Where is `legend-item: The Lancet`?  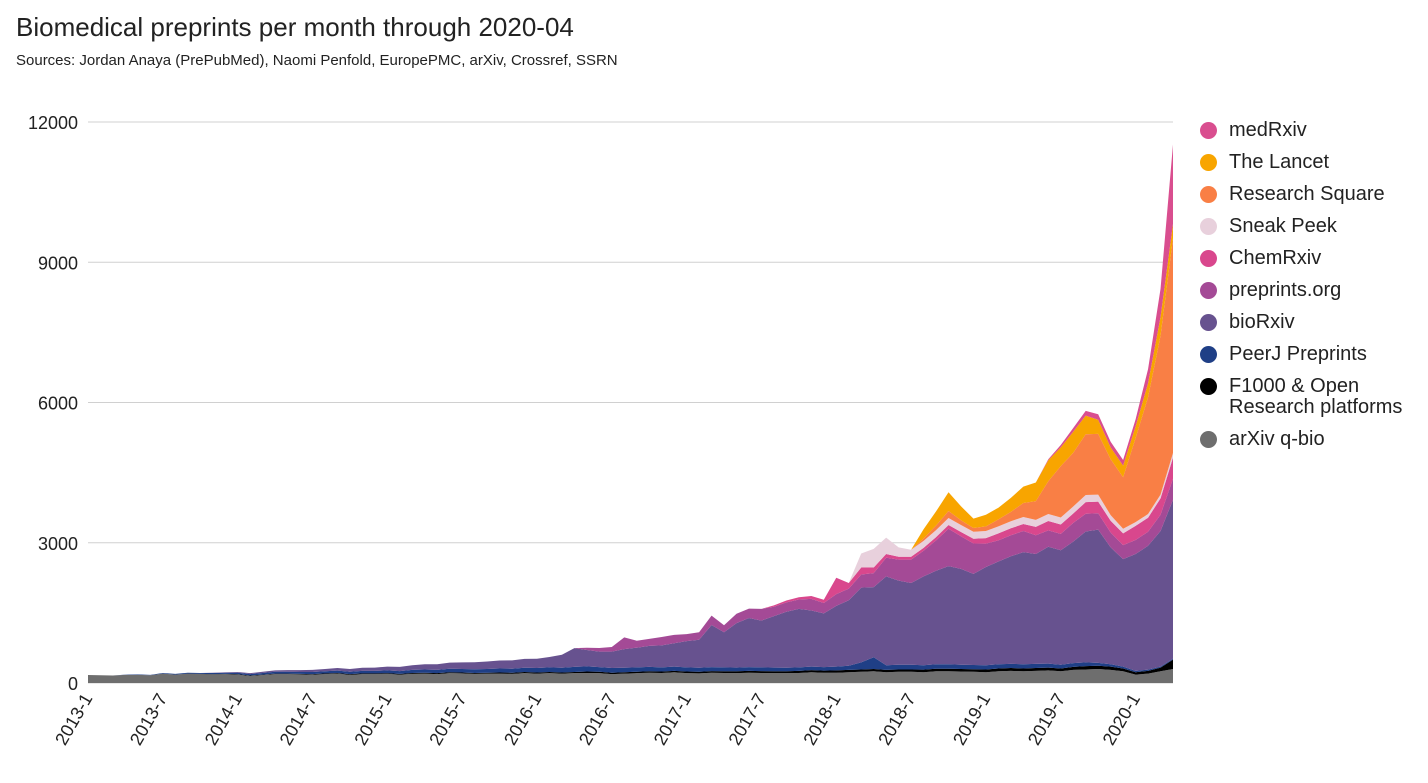
legend-item: The Lancet is located at coordinates (1310, 162).